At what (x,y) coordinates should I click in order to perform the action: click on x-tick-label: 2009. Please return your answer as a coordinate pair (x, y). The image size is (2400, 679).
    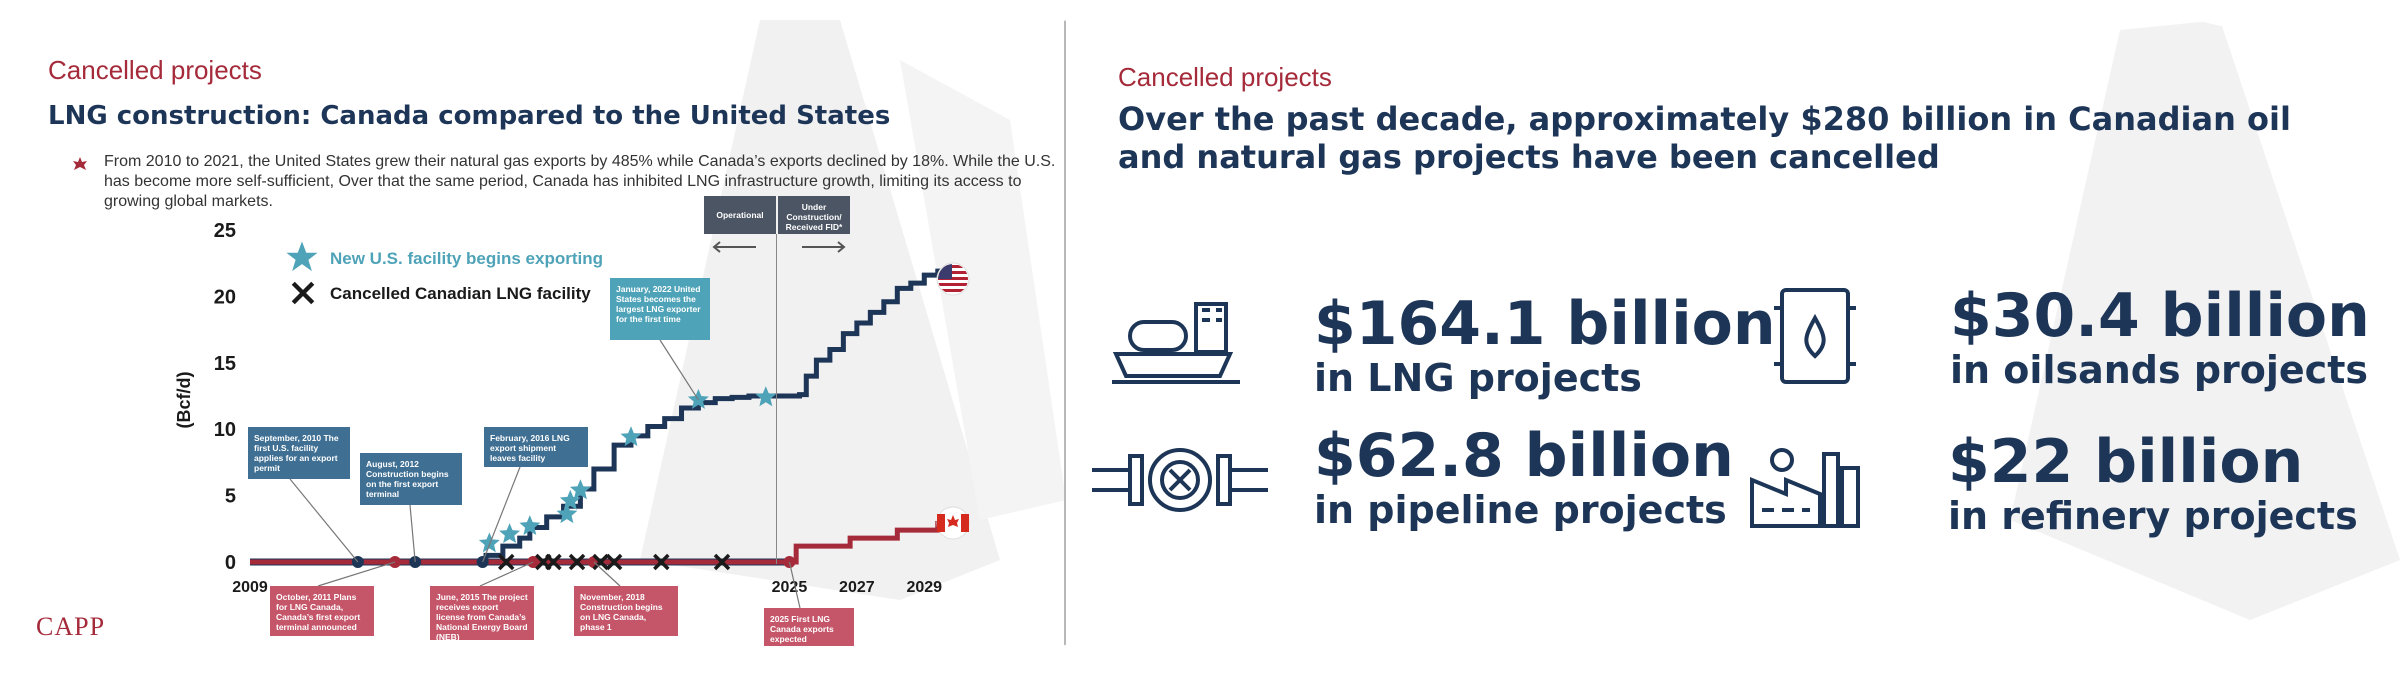
    Looking at the image, I should click on (250, 587).